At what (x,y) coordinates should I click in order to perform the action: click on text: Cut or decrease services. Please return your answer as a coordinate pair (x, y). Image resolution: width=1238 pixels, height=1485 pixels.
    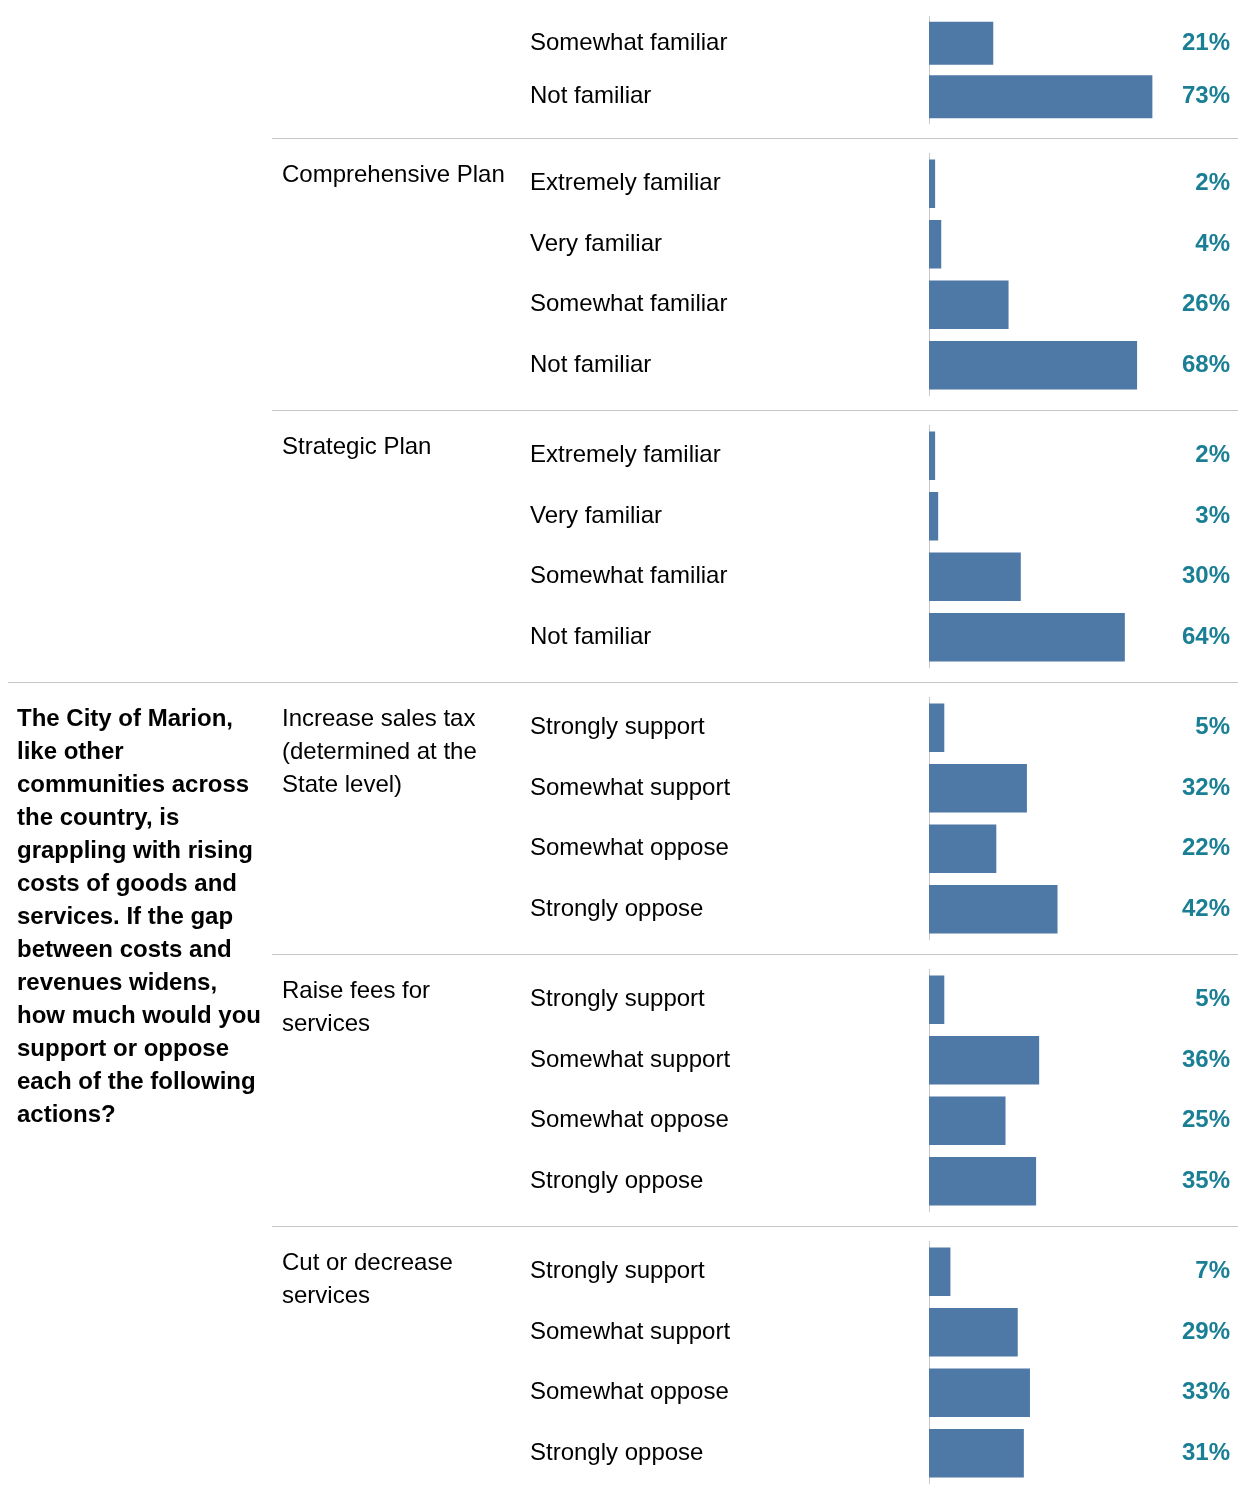
    Looking at the image, I should click on (367, 1278).